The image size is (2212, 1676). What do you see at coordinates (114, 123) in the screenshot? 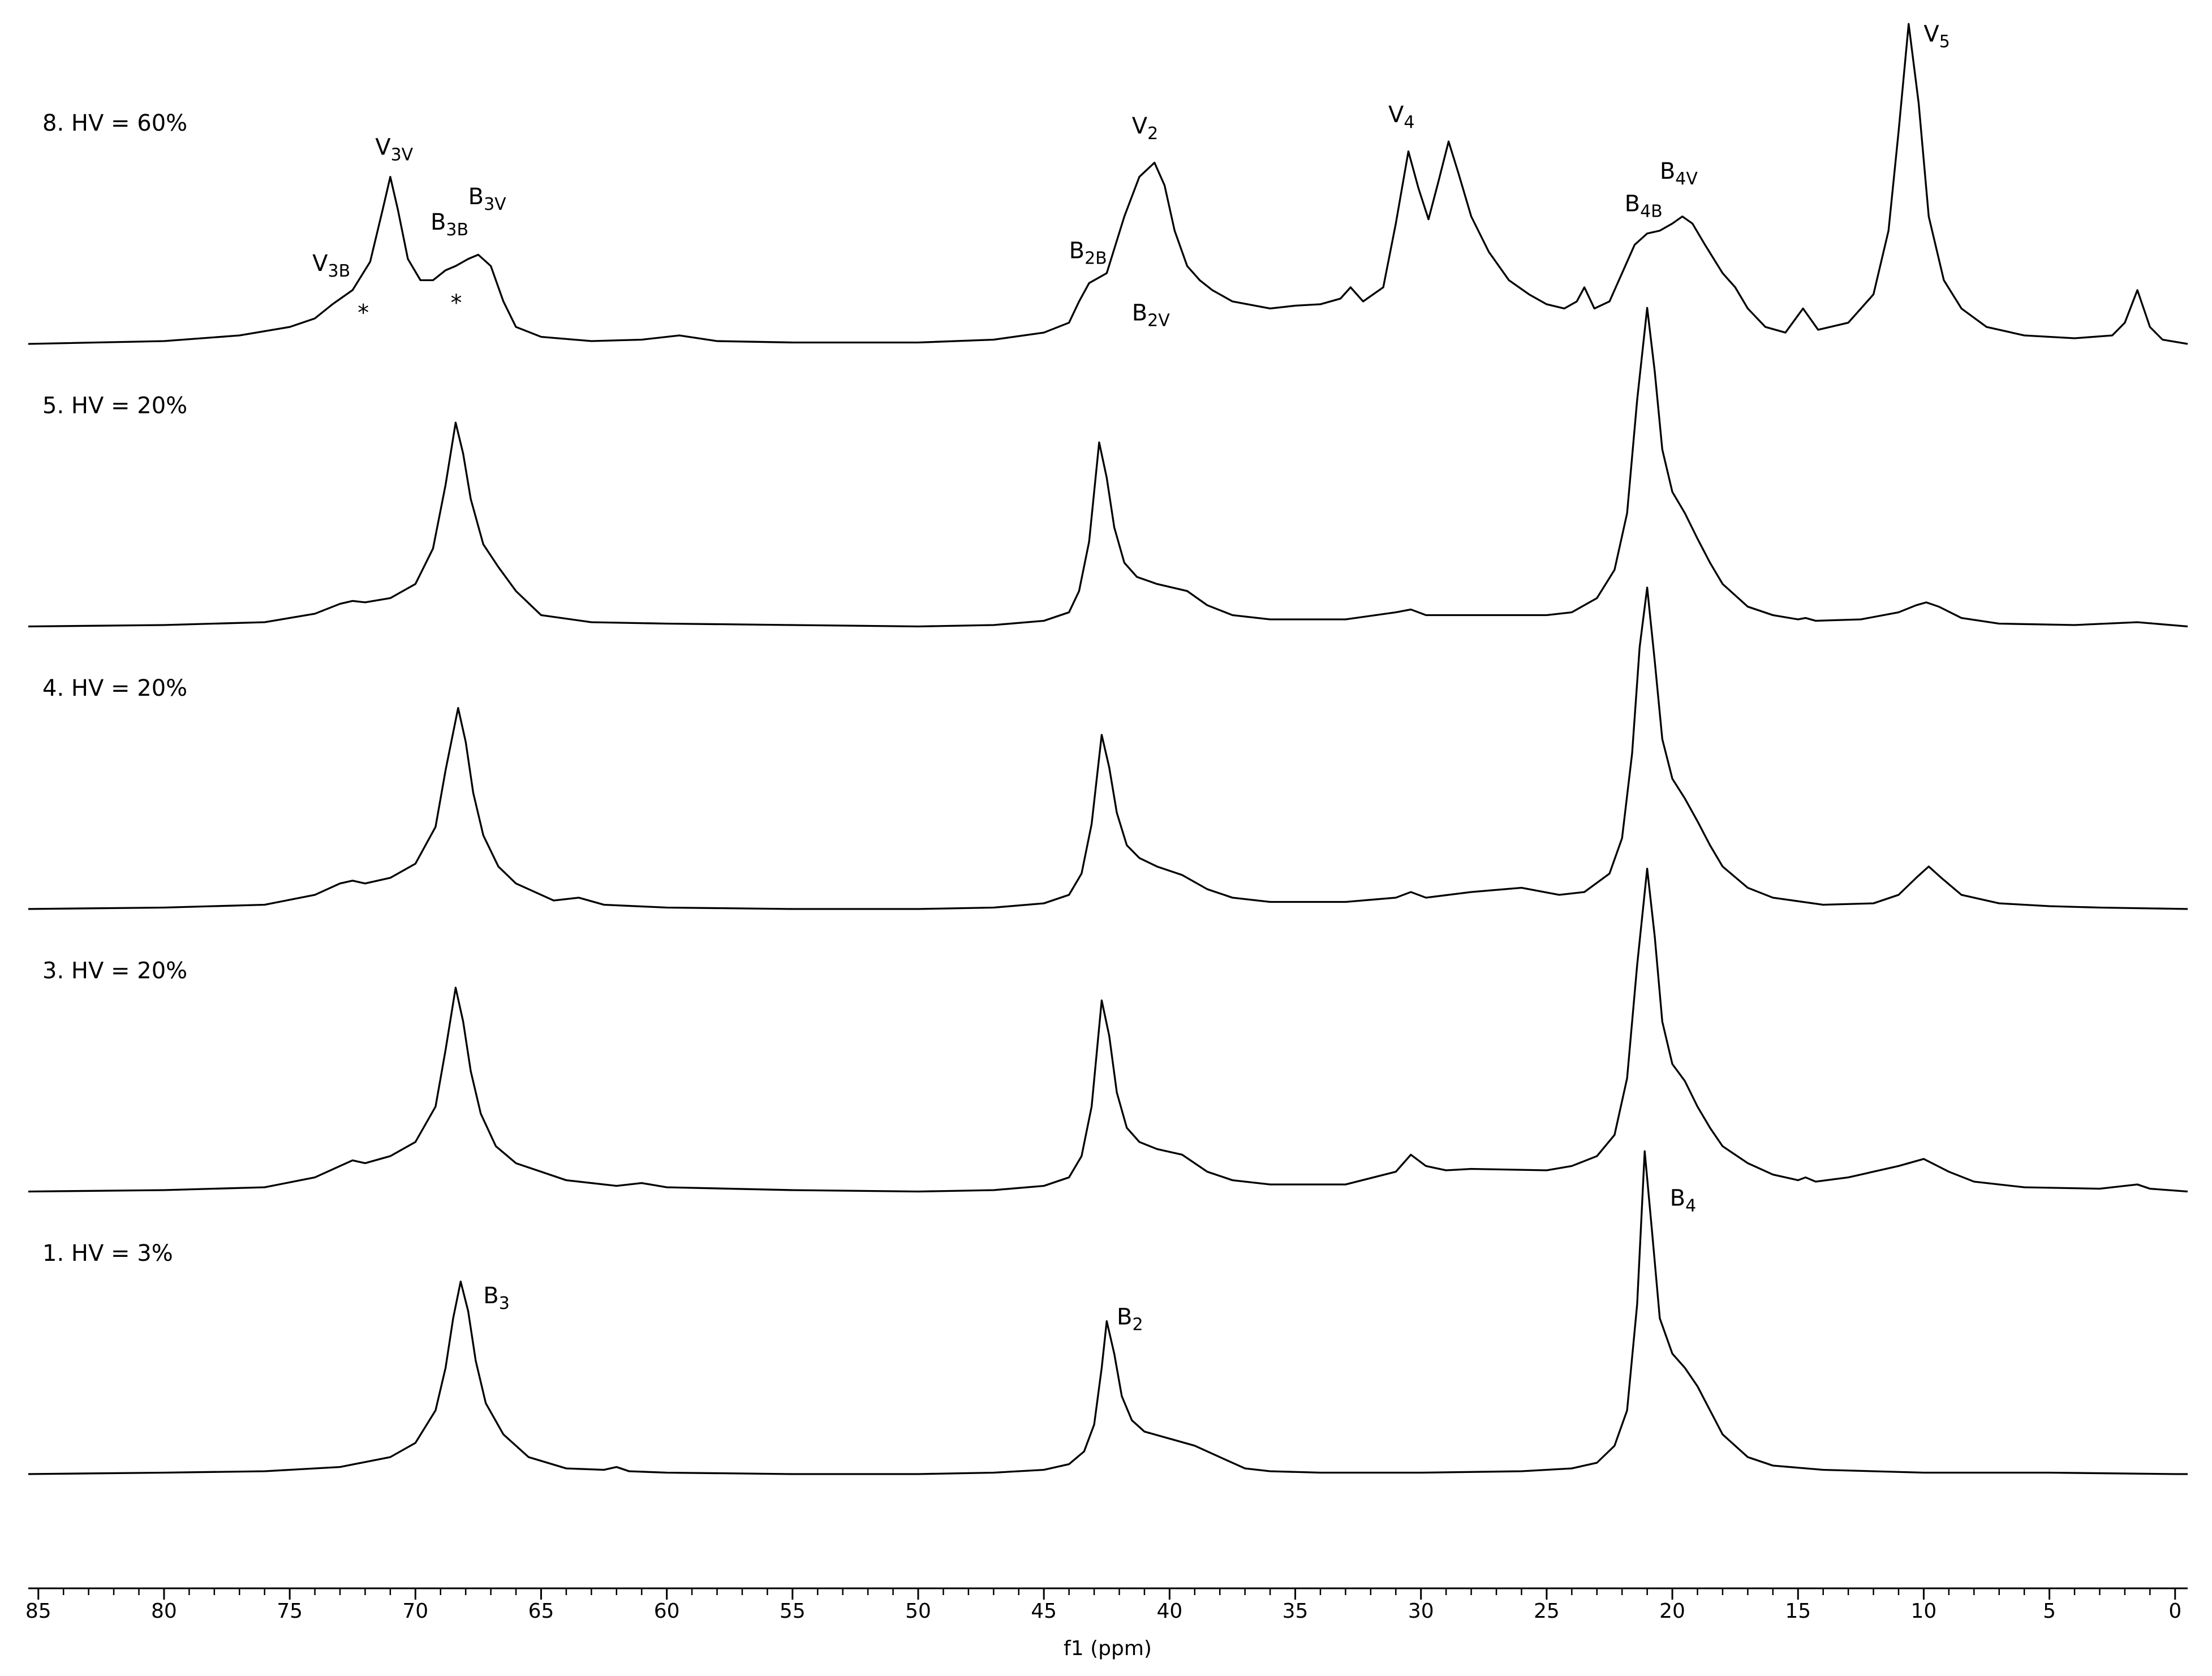
I see `spectrum-label: 8. HV = 60%` at bounding box center [114, 123].